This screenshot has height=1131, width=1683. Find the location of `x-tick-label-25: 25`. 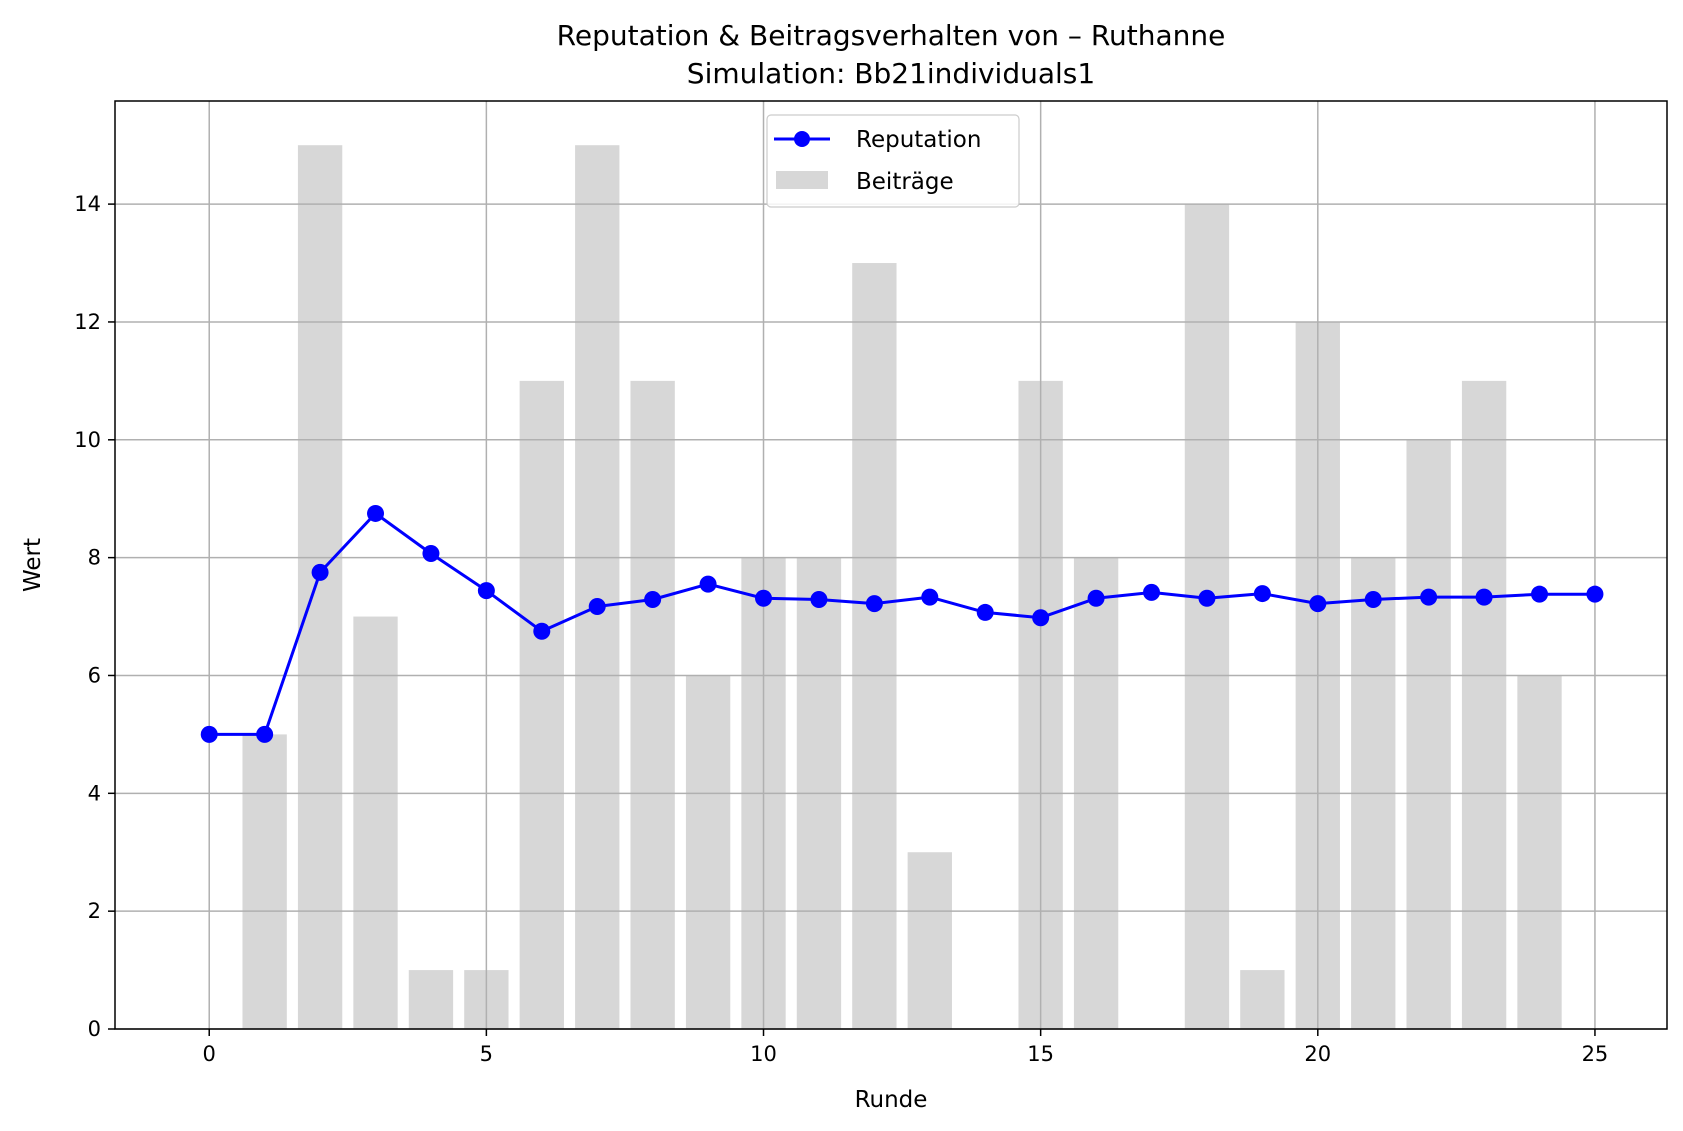

x-tick-label-25: 25 is located at coordinates (1595, 1054).